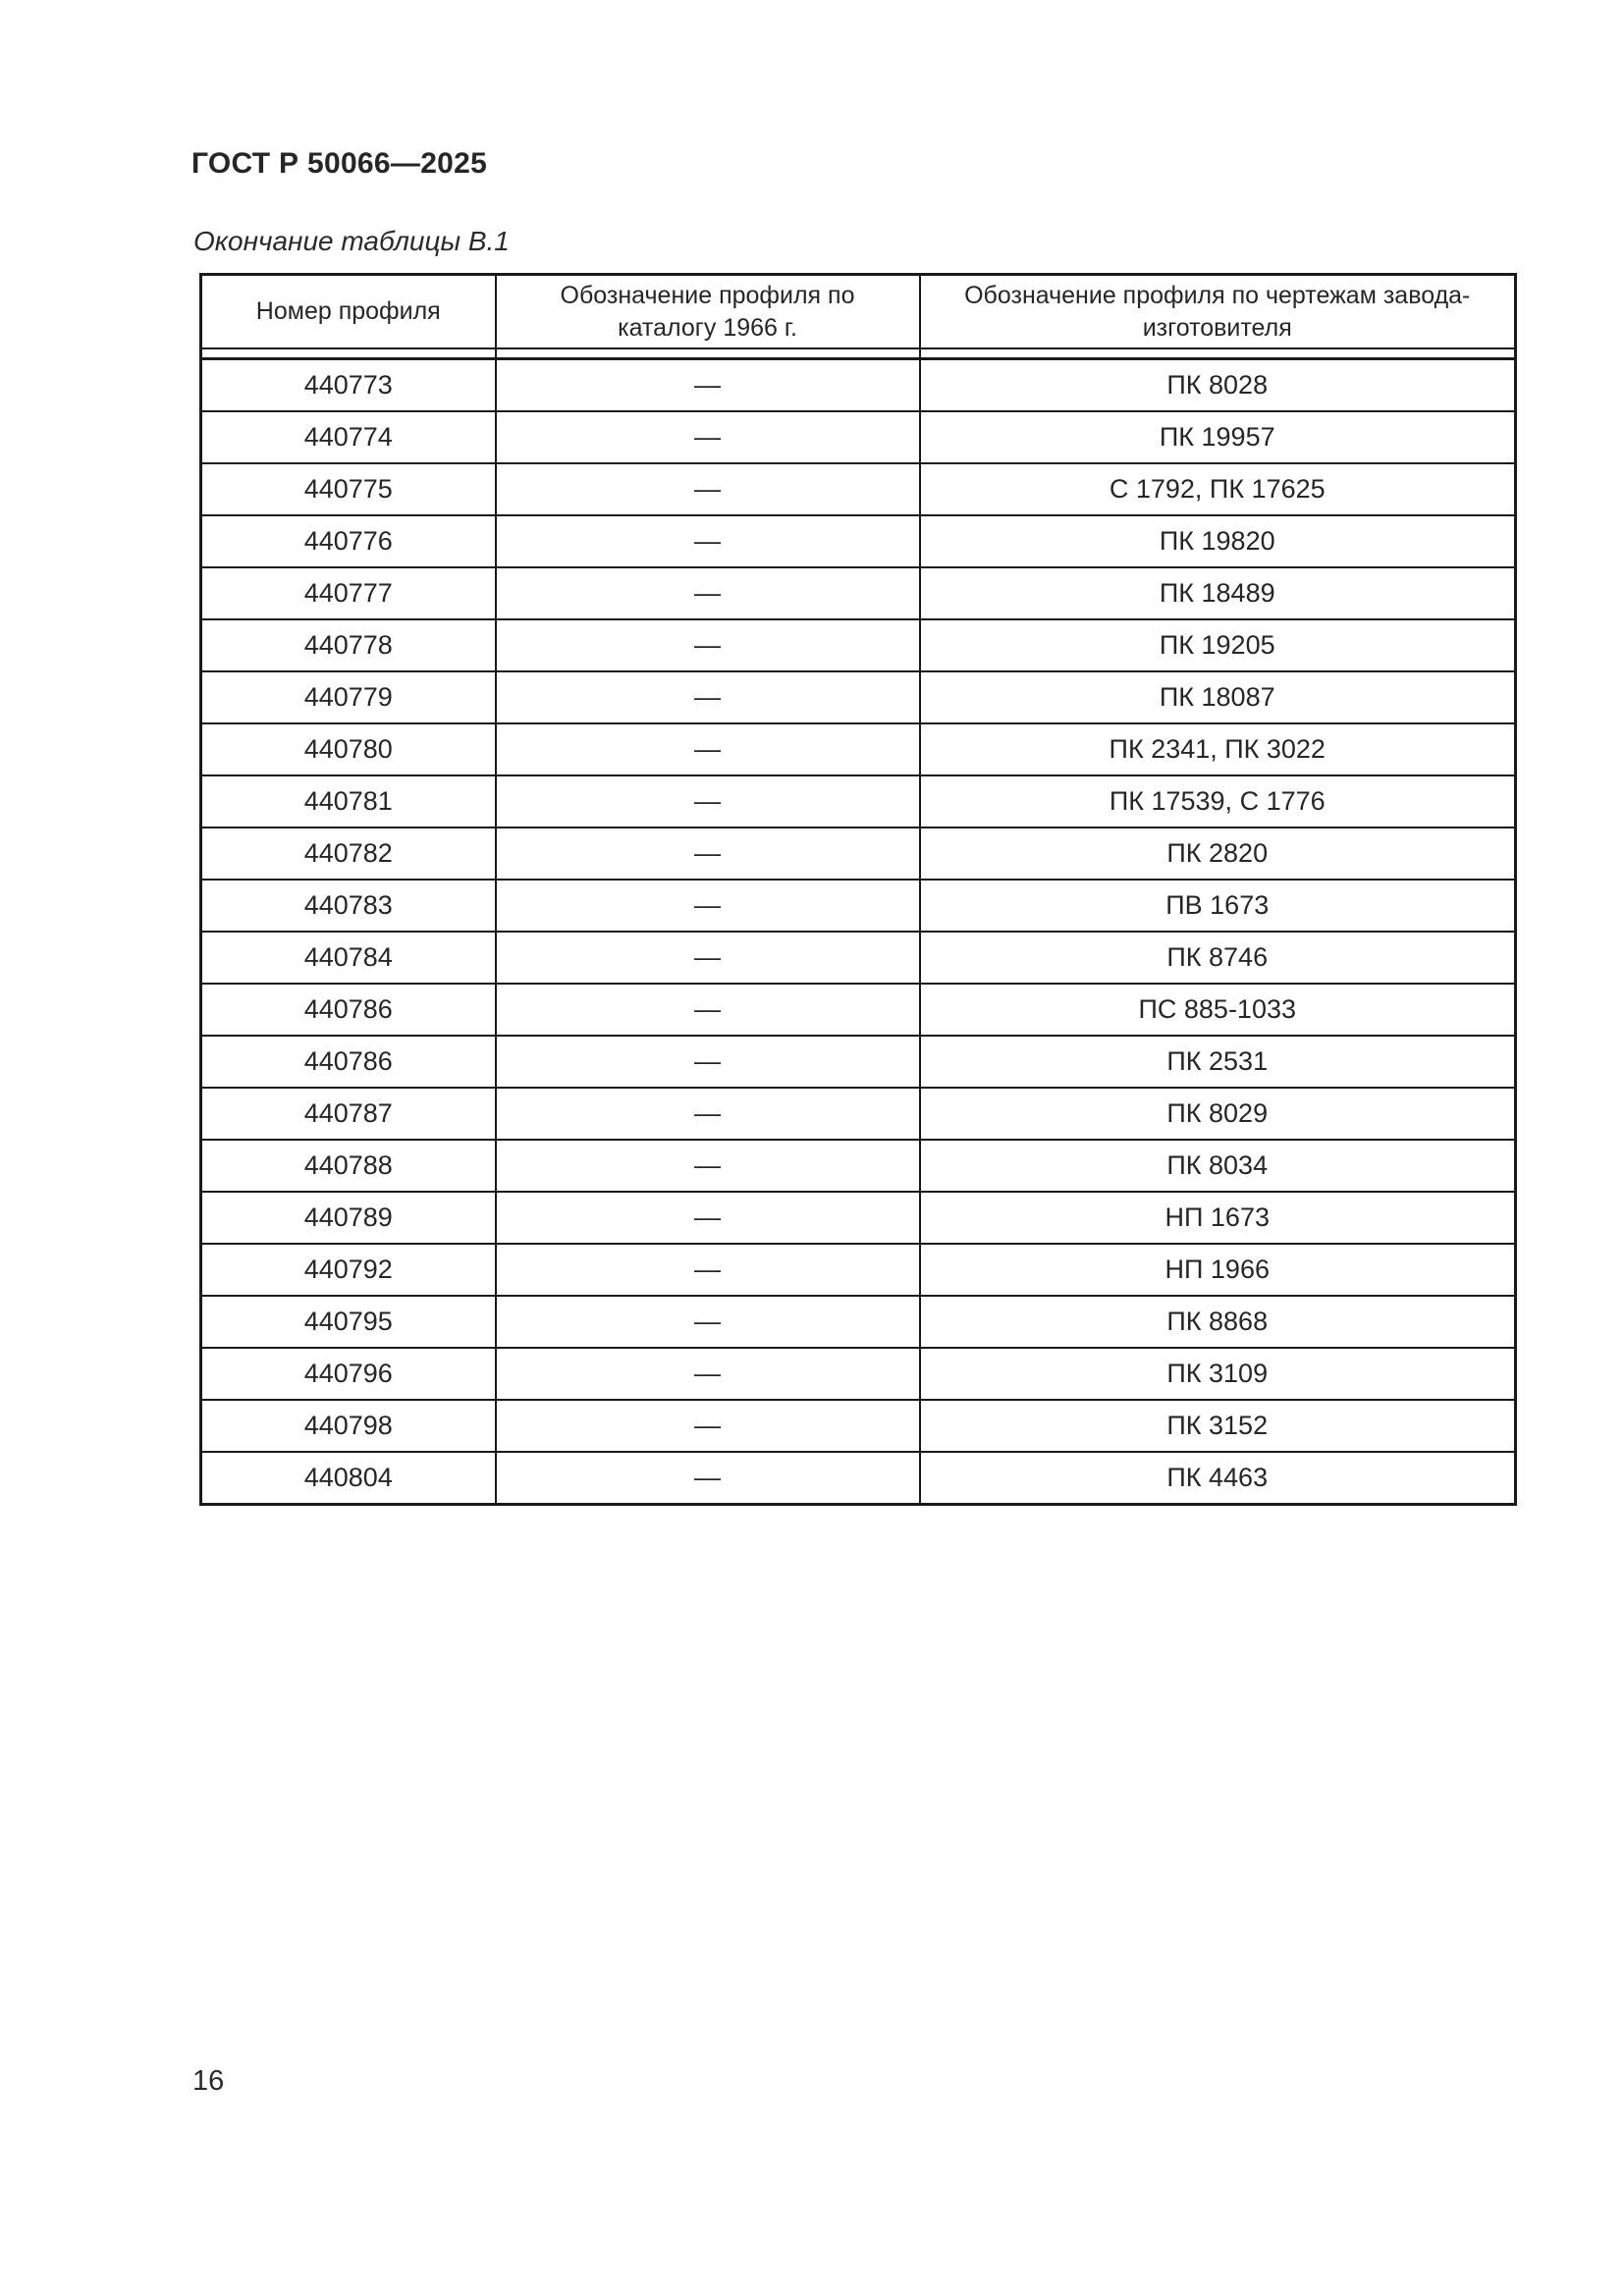 This screenshot has width=1624, height=2296. Describe the element at coordinates (1217, 1114) in the screenshot. I see `factory-drawing-cell: ПК 8029` at that location.